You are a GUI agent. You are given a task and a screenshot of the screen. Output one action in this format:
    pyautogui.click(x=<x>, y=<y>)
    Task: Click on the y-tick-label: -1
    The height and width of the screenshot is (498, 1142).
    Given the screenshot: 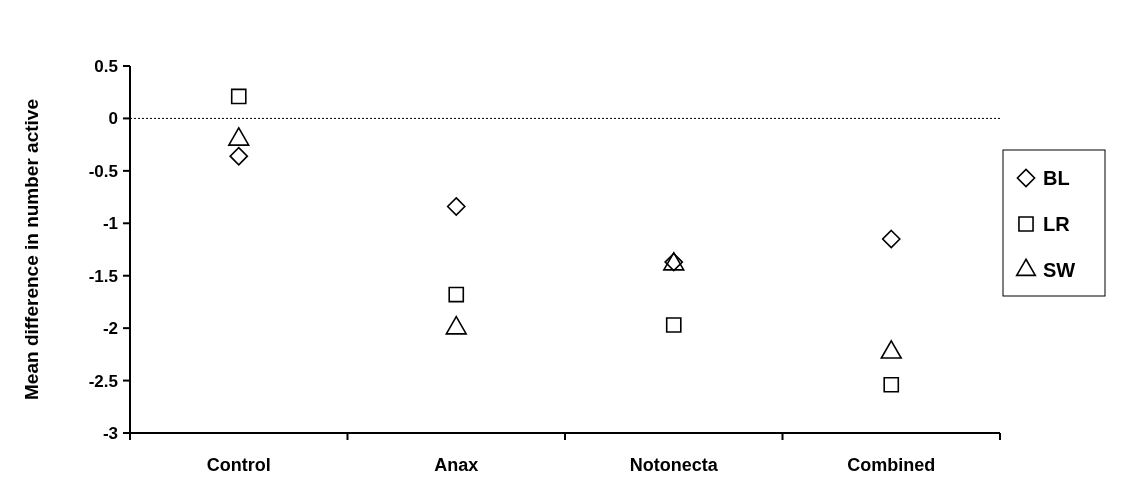 What is the action you would take?
    pyautogui.click(x=110, y=224)
    